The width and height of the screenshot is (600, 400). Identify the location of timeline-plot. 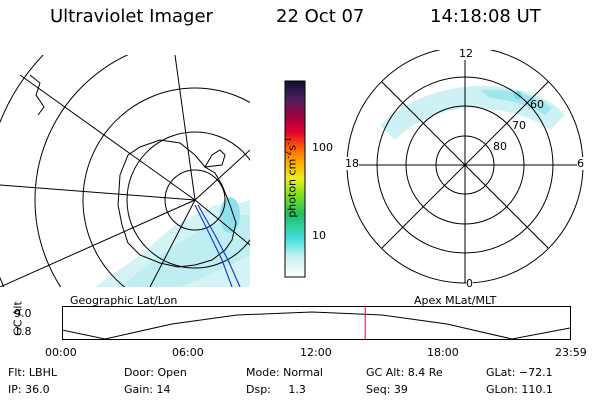
(316, 323).